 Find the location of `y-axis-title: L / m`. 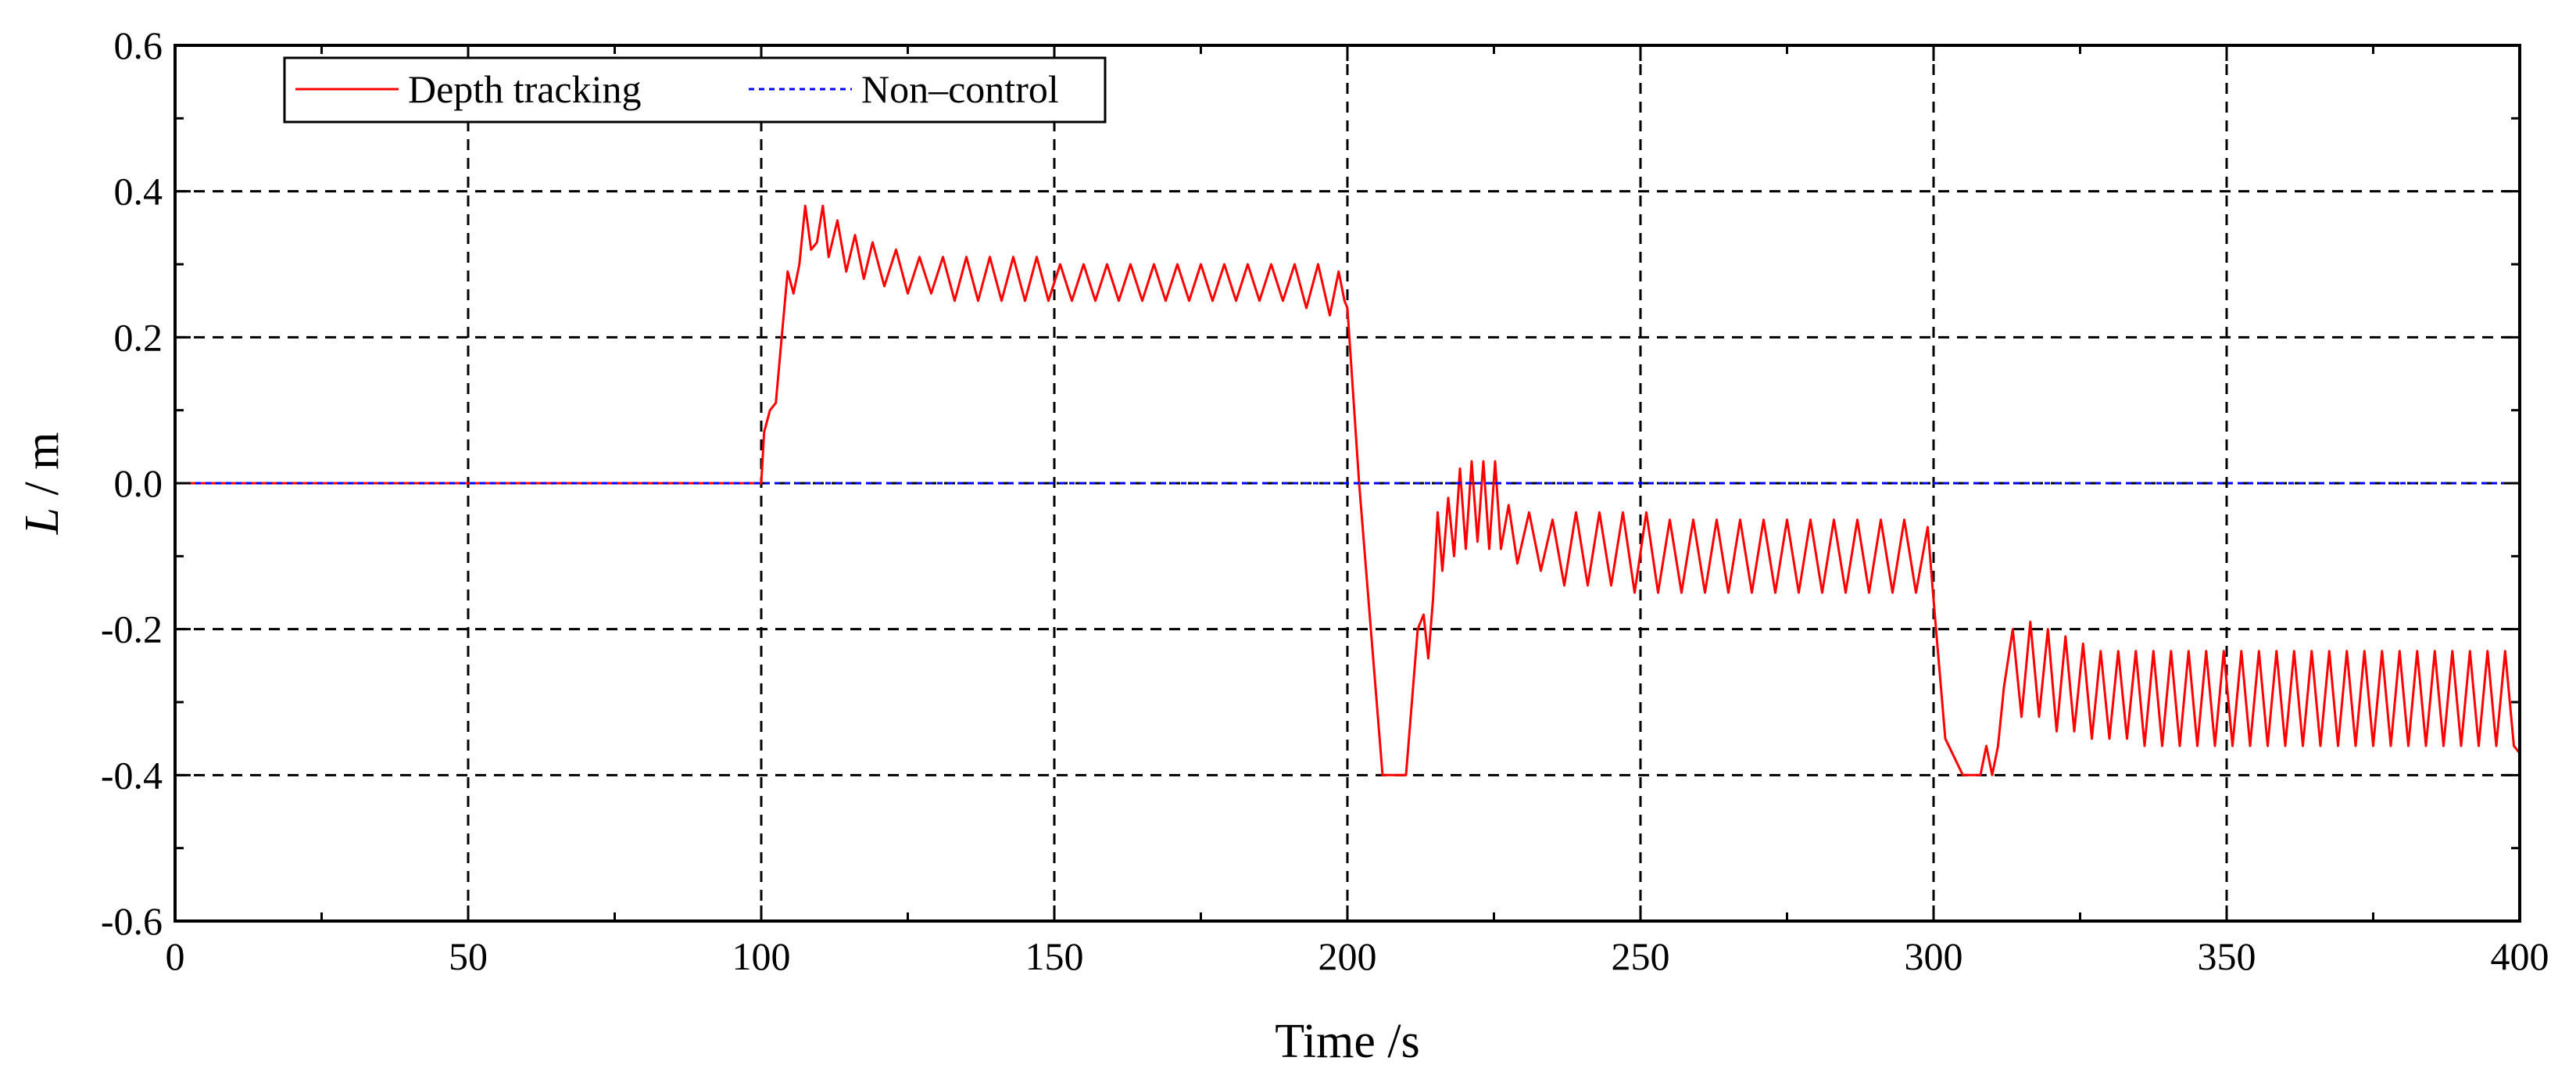

y-axis-title: L / m is located at coordinates (42, 484).